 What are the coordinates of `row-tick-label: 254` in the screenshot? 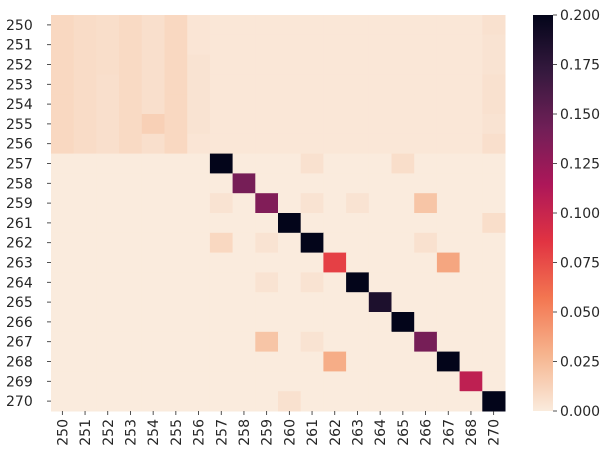 It's located at (19, 105).